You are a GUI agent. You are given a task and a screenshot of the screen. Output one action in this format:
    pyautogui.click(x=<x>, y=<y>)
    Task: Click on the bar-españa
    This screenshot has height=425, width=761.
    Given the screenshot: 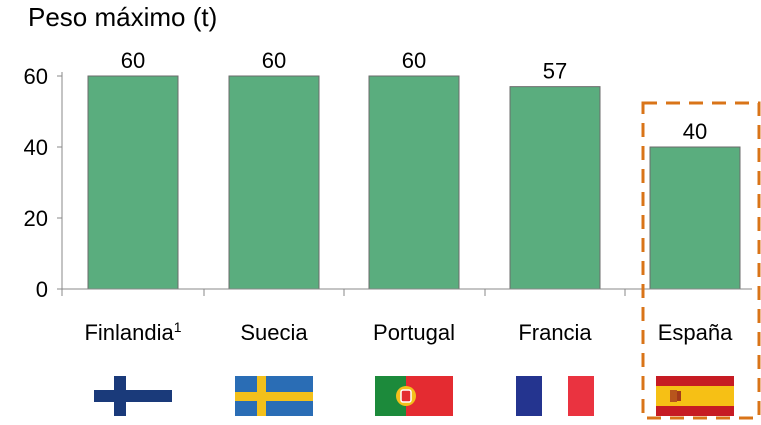 What is the action you would take?
    pyautogui.click(x=695, y=218)
    